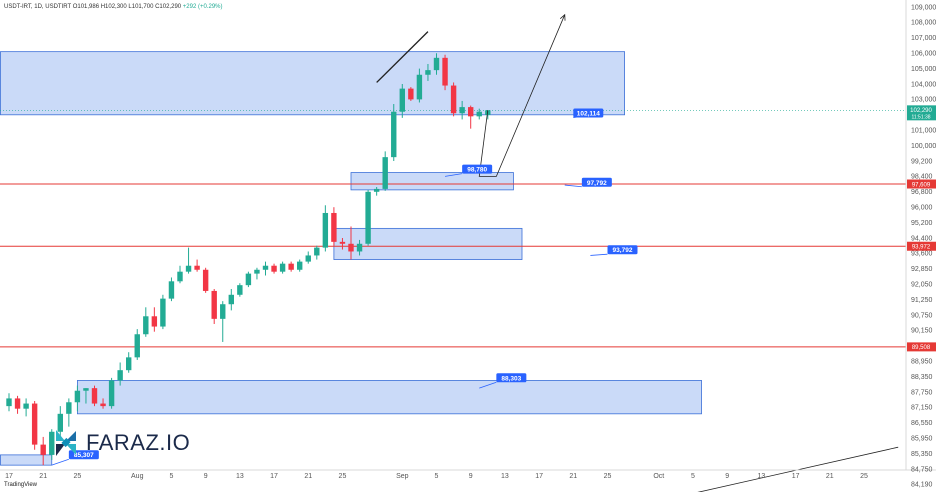 The height and width of the screenshot is (492, 936). Describe the element at coordinates (453, 175) in the screenshot. I see `callout-pointer` at that location.